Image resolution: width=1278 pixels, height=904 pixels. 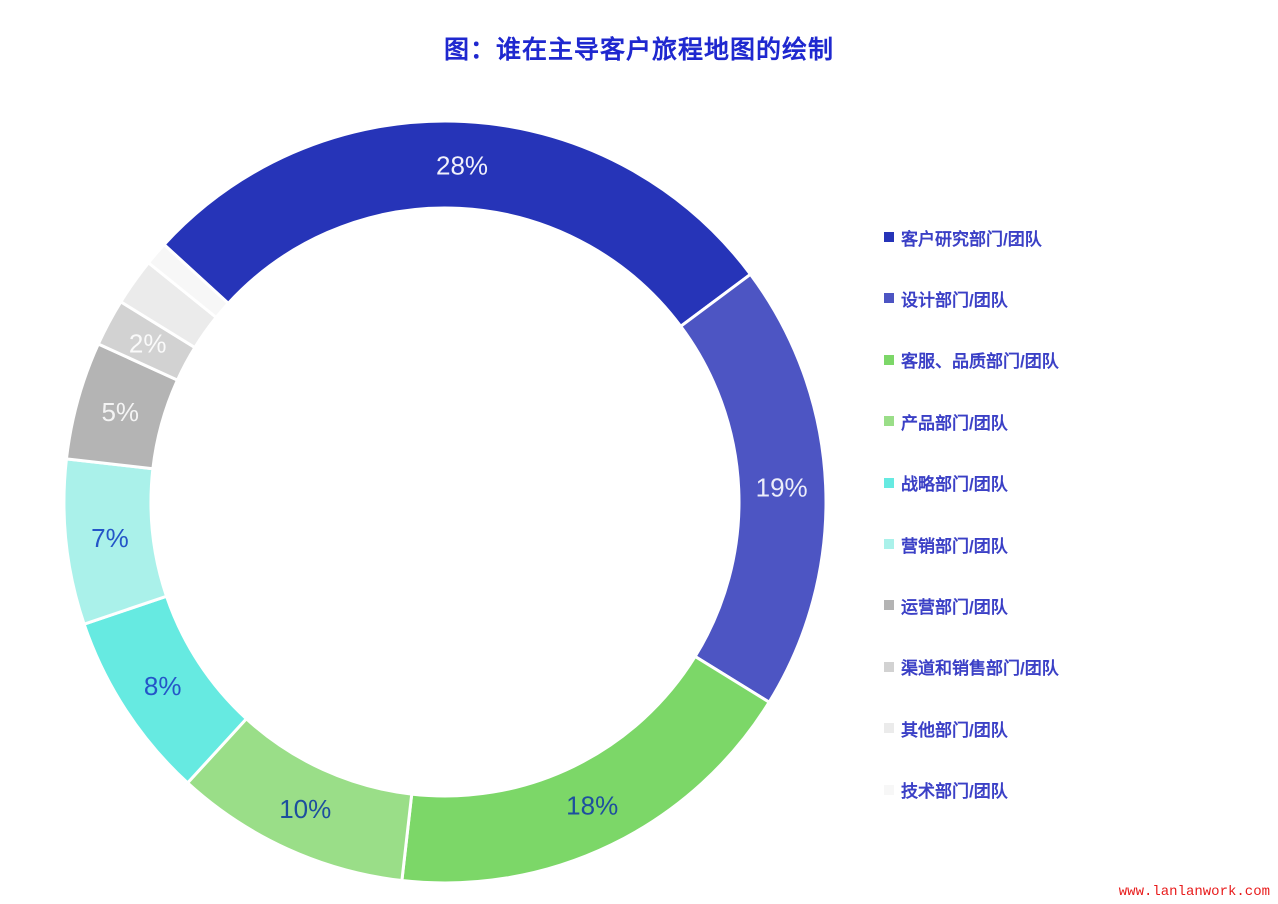 I want to click on legend-label: 渠道和销售部门/团队, so click(x=980, y=669).